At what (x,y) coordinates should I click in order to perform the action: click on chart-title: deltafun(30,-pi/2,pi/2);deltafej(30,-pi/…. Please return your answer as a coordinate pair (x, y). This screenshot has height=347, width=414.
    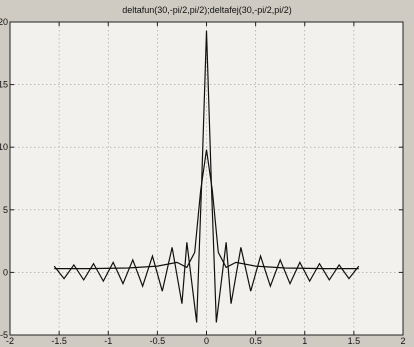
    Looking at the image, I should click on (207, 10).